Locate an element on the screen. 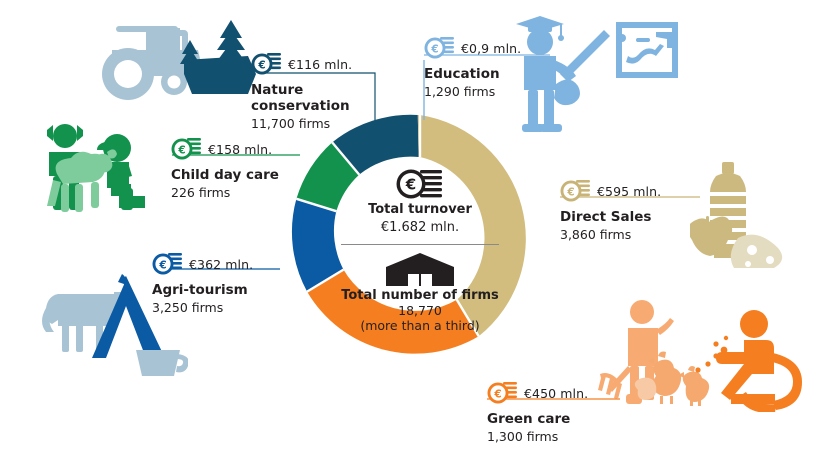  donut-slice-agri-tourism is located at coordinates (317, 245).